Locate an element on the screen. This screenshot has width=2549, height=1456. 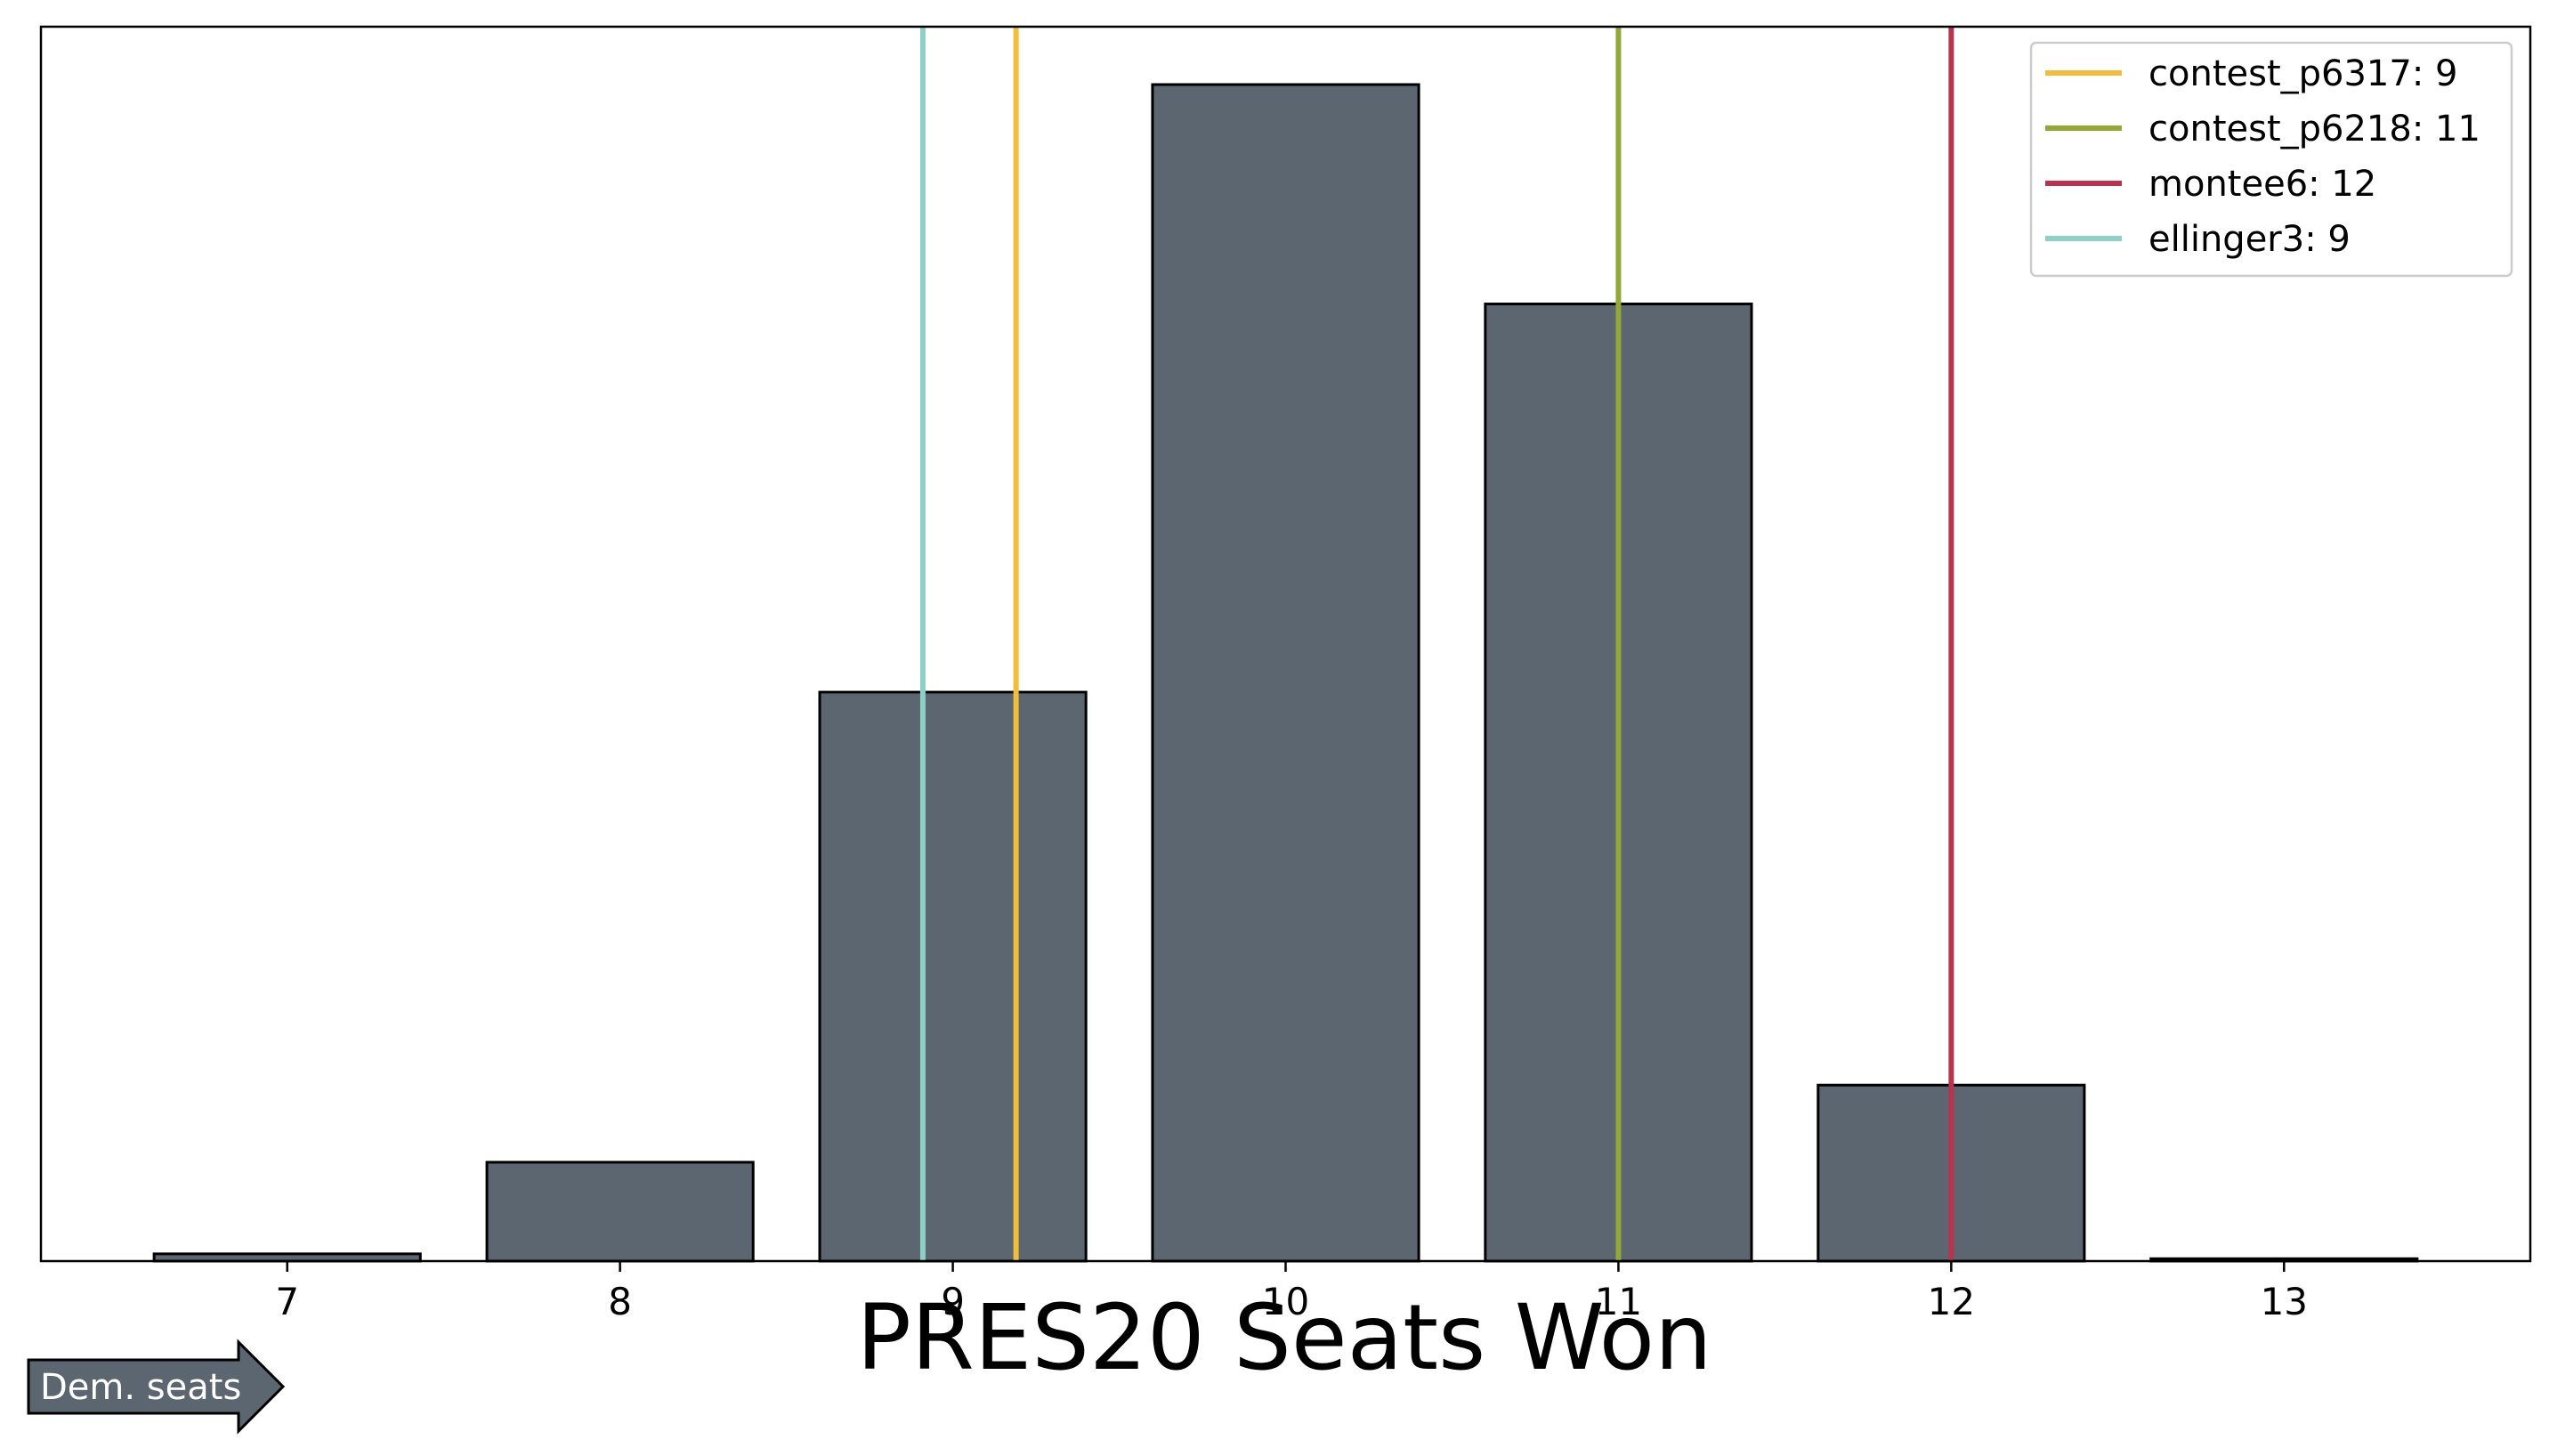
arrow-shape is located at coordinates (157, 1387).